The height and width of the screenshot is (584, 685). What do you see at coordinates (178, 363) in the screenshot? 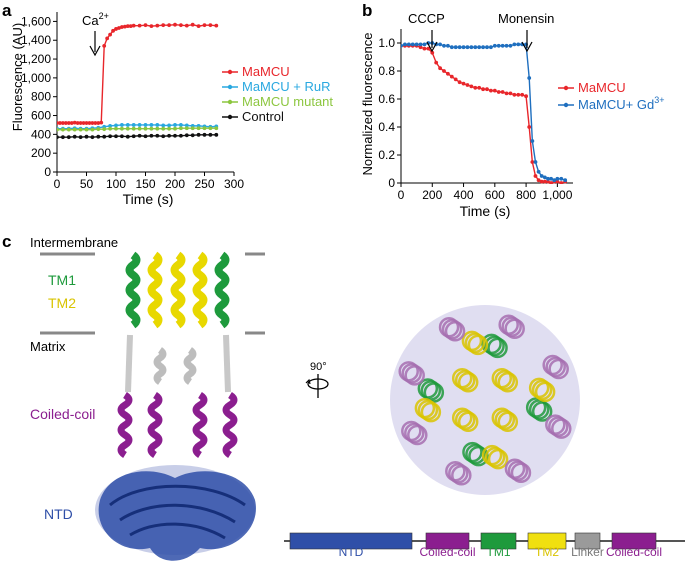
I see `linker-helices` at bounding box center [178, 363].